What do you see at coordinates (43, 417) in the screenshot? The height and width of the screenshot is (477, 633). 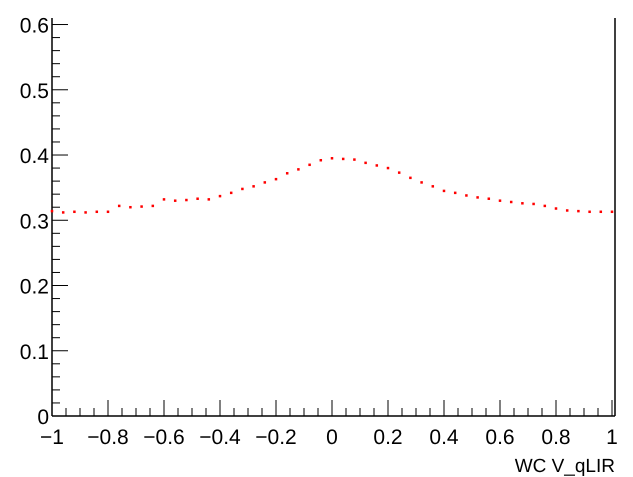 I see `y-tick-label: 0` at bounding box center [43, 417].